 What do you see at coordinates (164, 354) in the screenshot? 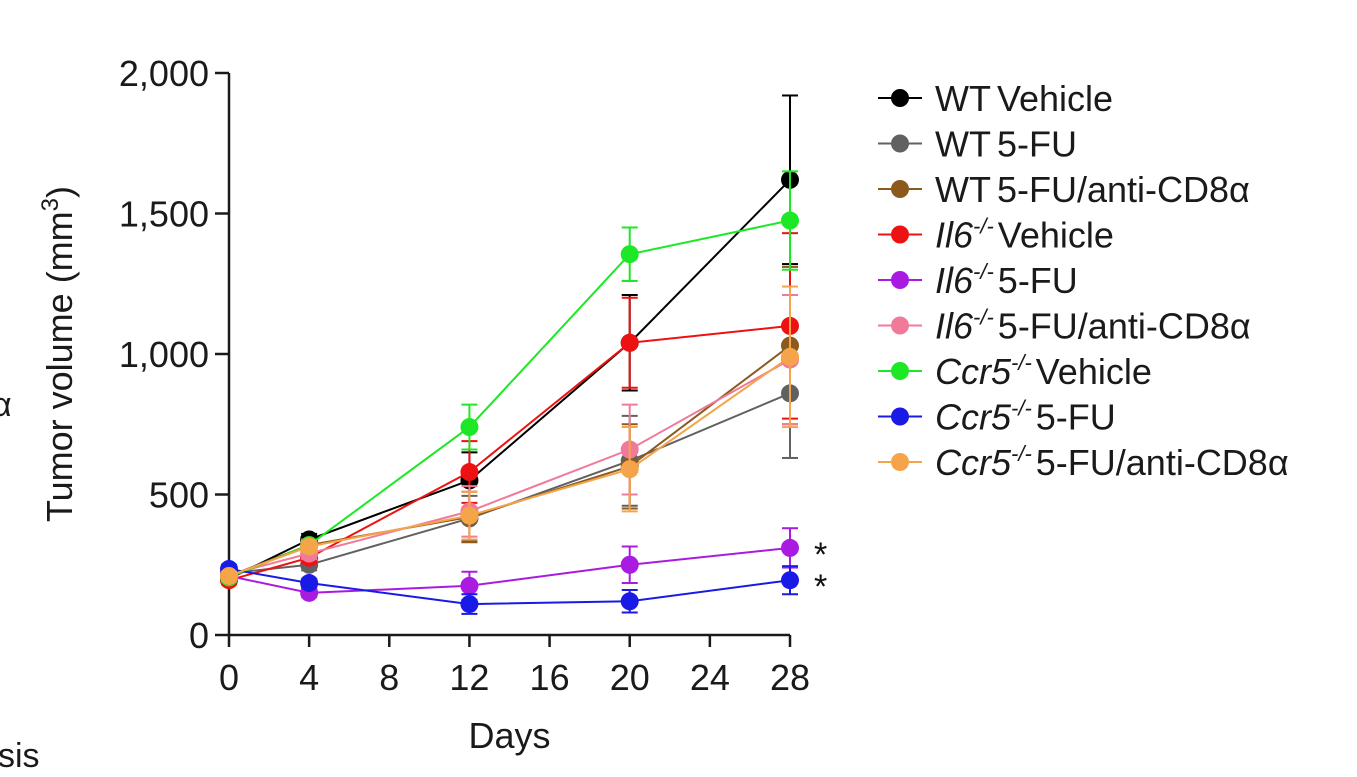
I see `y-tick-label: 1,000` at bounding box center [164, 354].